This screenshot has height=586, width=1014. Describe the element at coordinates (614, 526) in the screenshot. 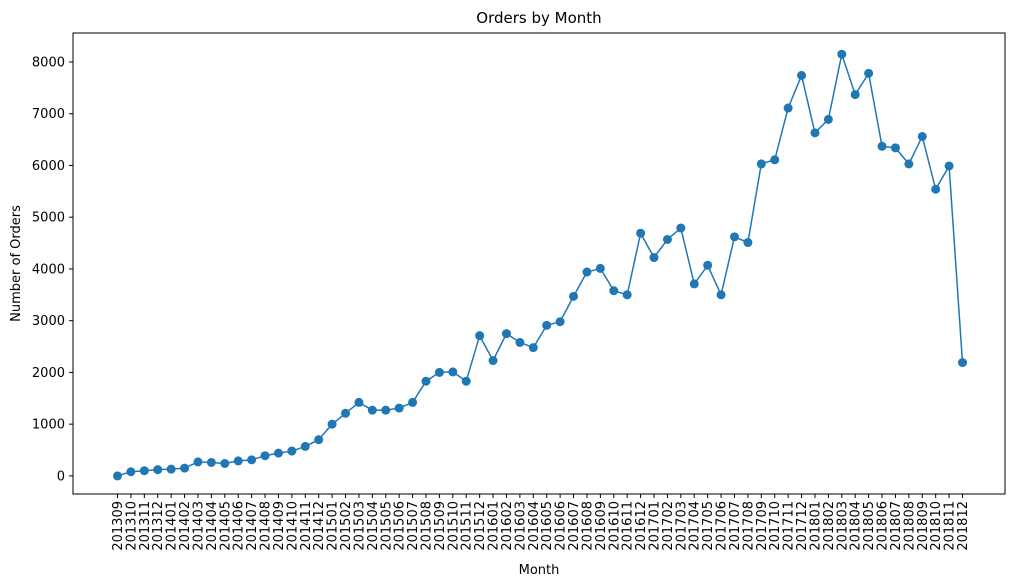

I see `x-tick-label: 201610` at that location.